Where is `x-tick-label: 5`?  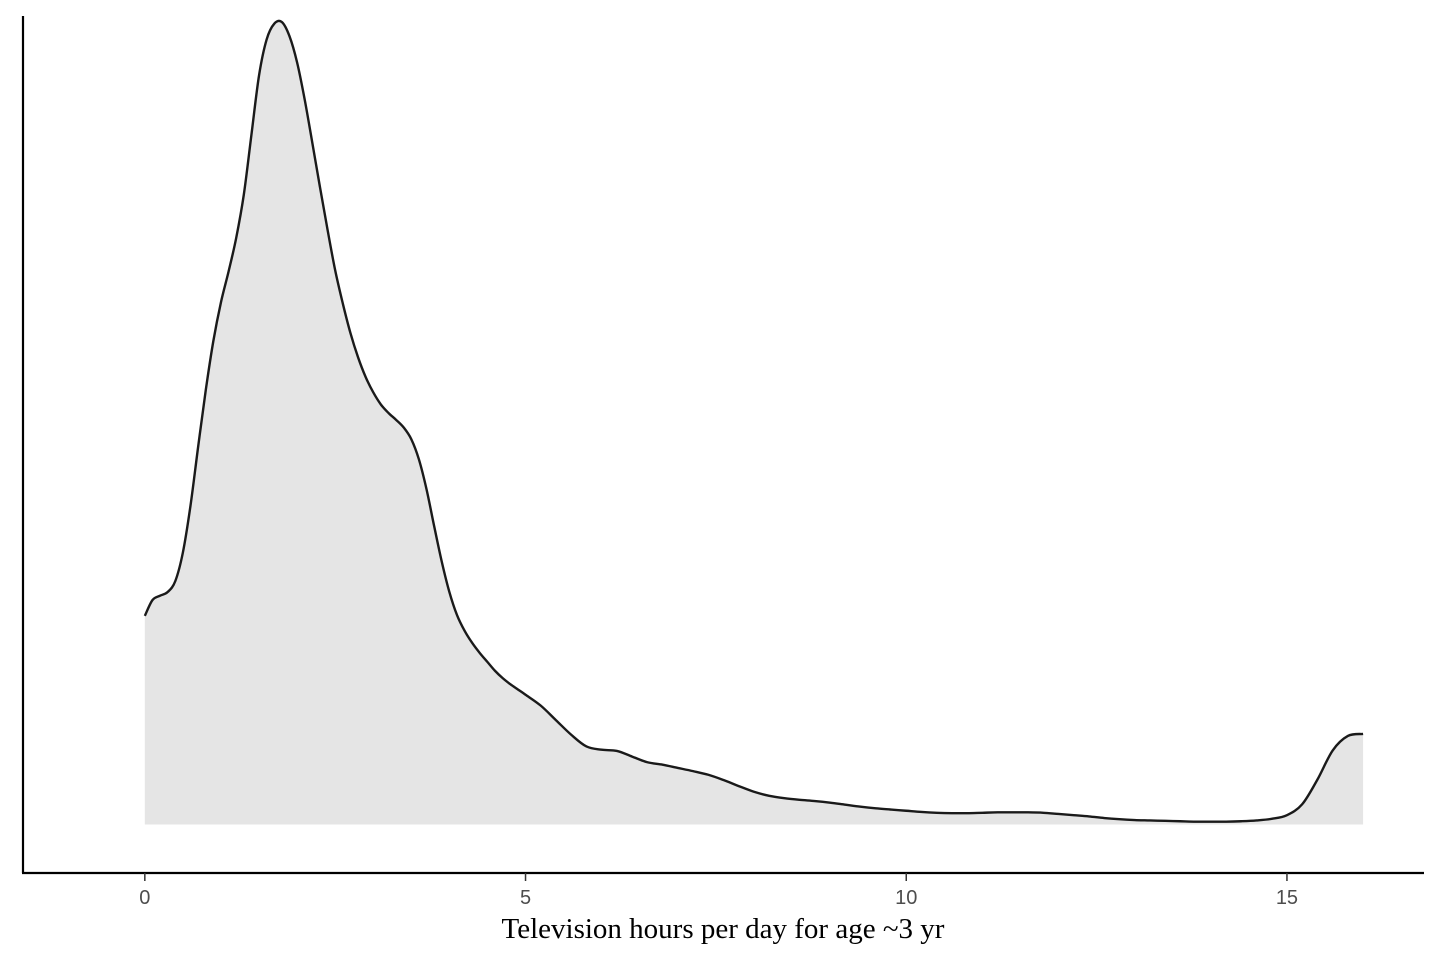 x-tick-label: 5 is located at coordinates (525, 898).